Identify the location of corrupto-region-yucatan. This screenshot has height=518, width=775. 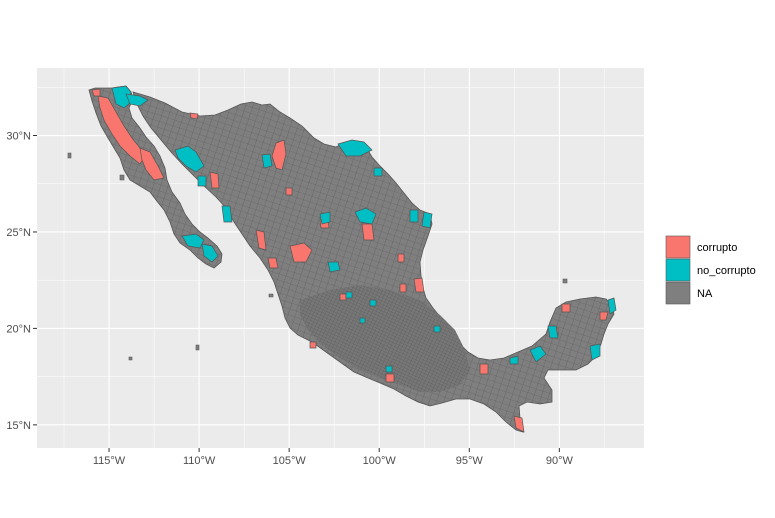
(566, 308).